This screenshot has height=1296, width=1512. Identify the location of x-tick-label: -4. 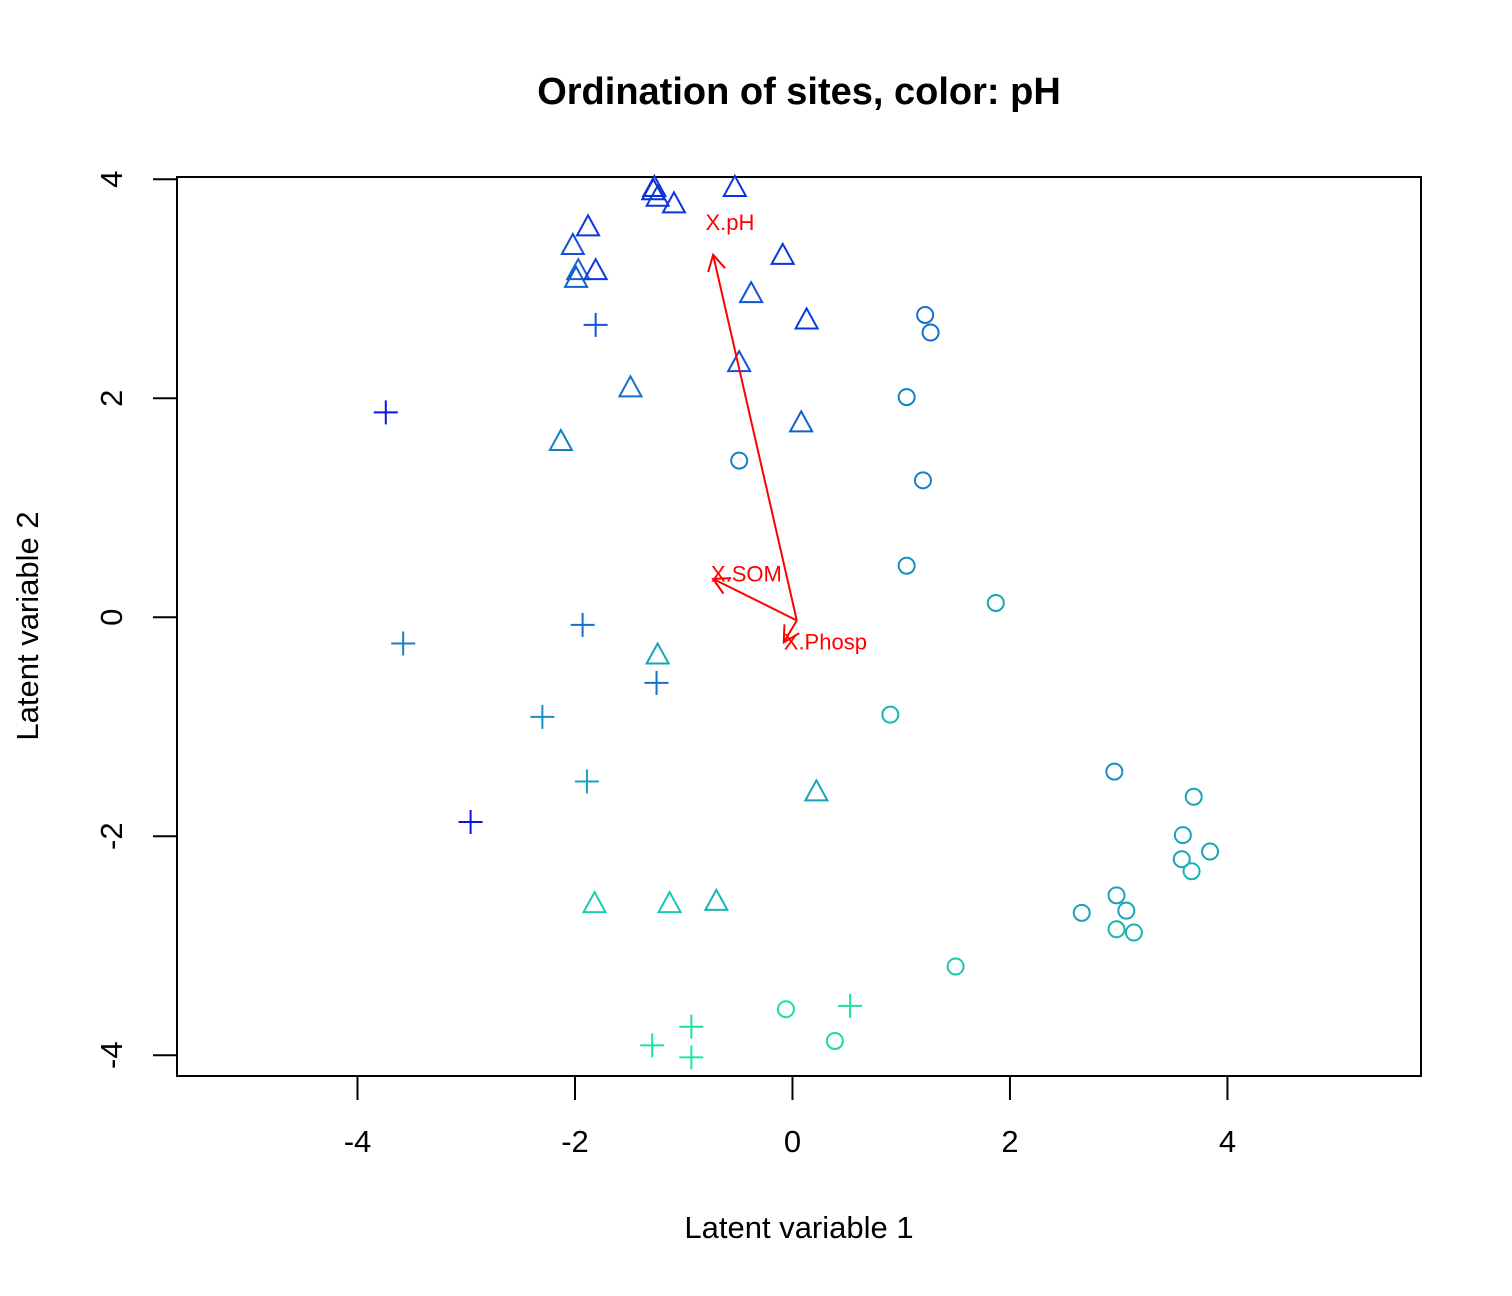
(358, 1141).